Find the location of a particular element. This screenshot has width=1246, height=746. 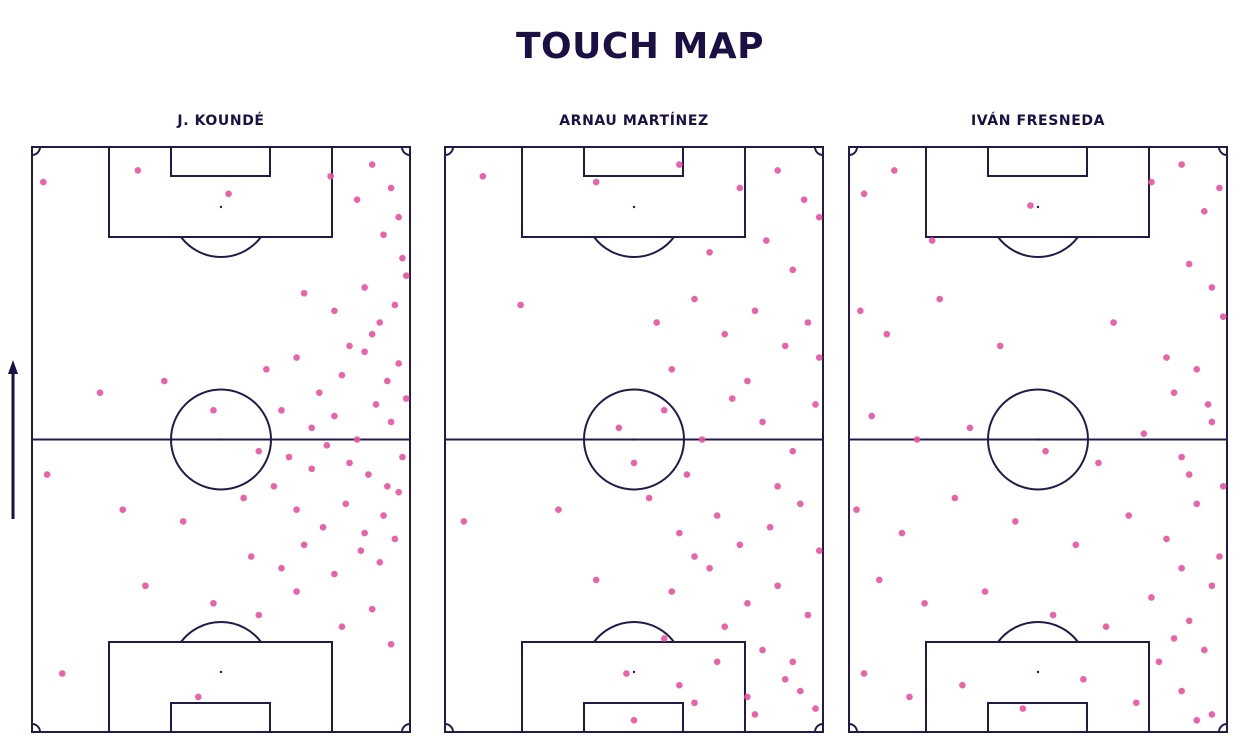

centre-circle is located at coordinates (1038, 439).